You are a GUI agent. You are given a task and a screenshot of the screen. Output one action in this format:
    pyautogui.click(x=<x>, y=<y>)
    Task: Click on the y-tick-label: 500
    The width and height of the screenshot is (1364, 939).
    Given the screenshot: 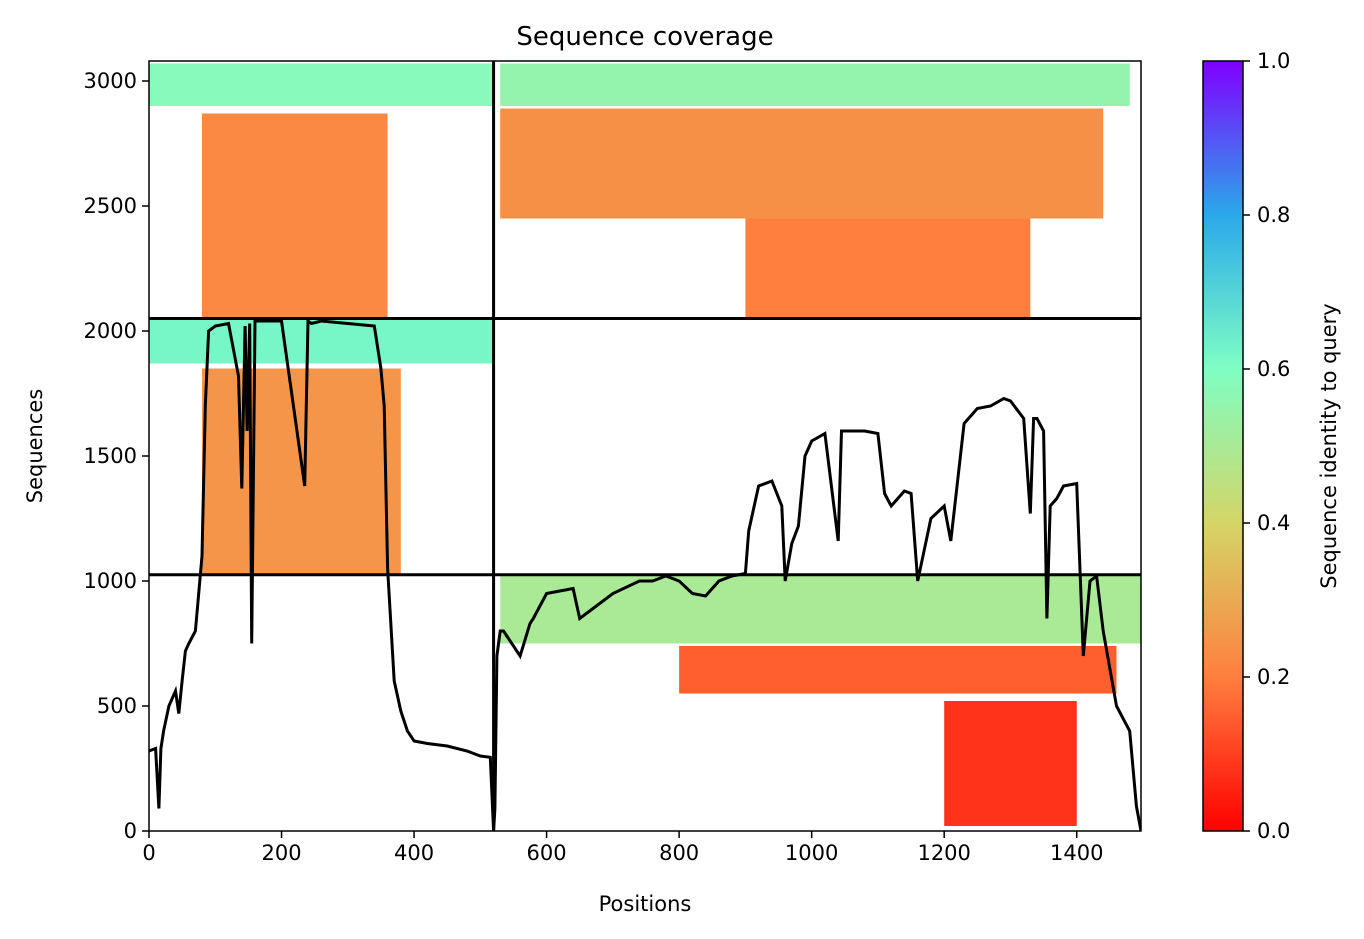 What is the action you would take?
    pyautogui.click(x=117, y=706)
    